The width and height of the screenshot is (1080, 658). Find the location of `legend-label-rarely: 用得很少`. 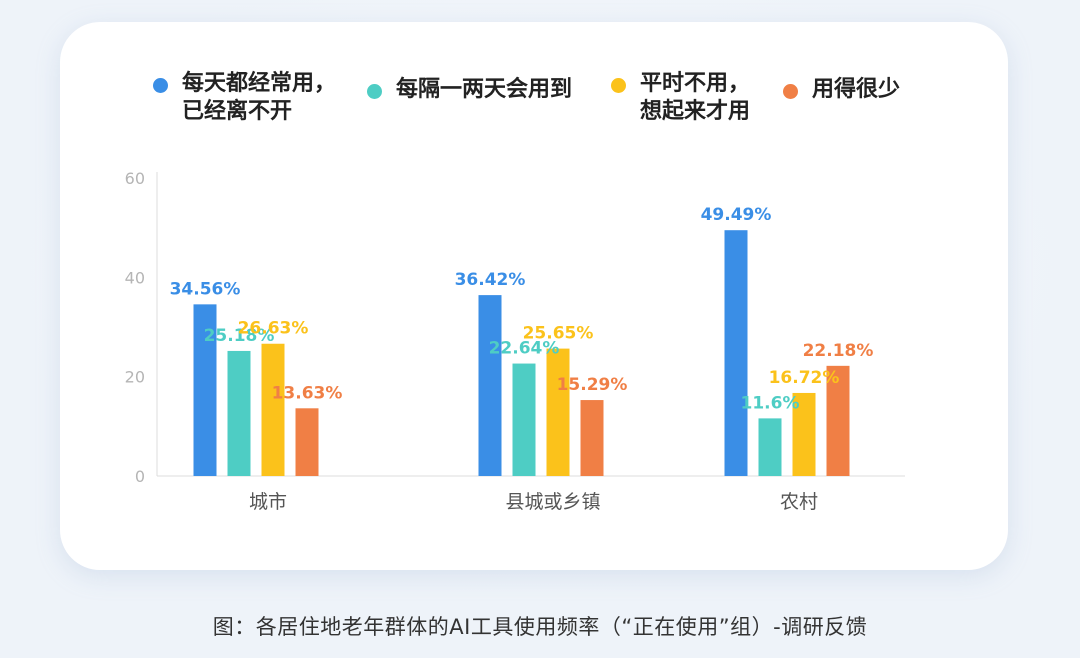

legend-label-rarely: 用得很少 is located at coordinates (856, 89).